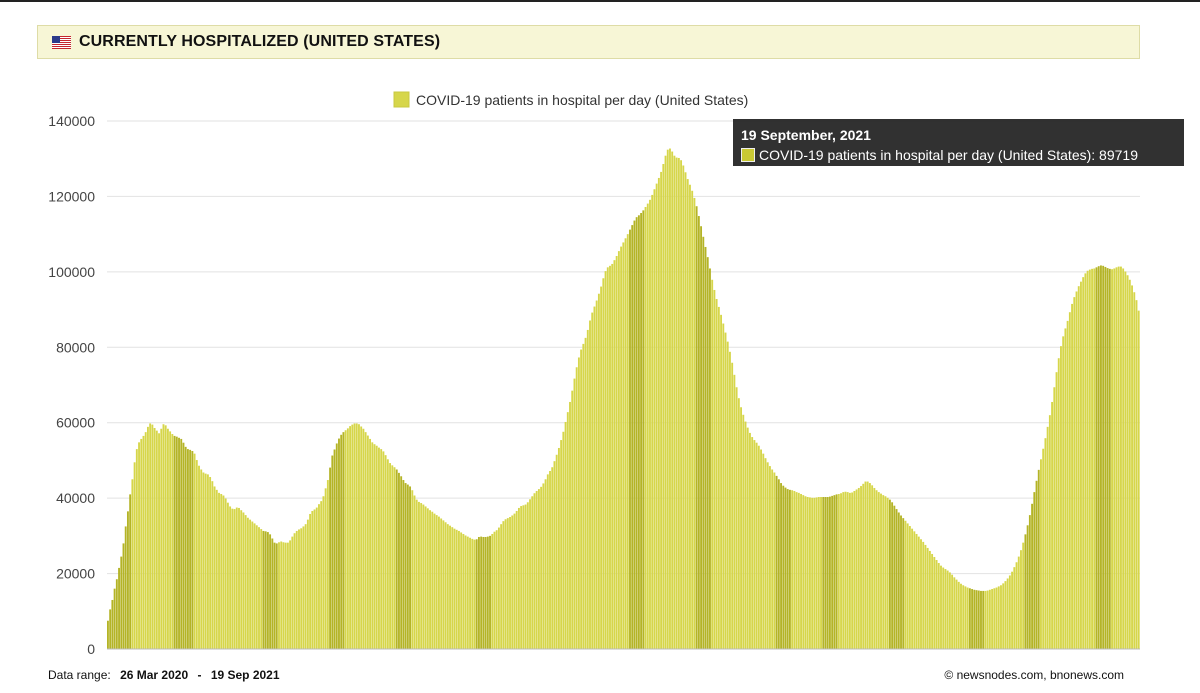 This screenshot has width=1200, height=693. Describe the element at coordinates (71, 121) in the screenshot. I see `y-tick-label: 140000` at that location.